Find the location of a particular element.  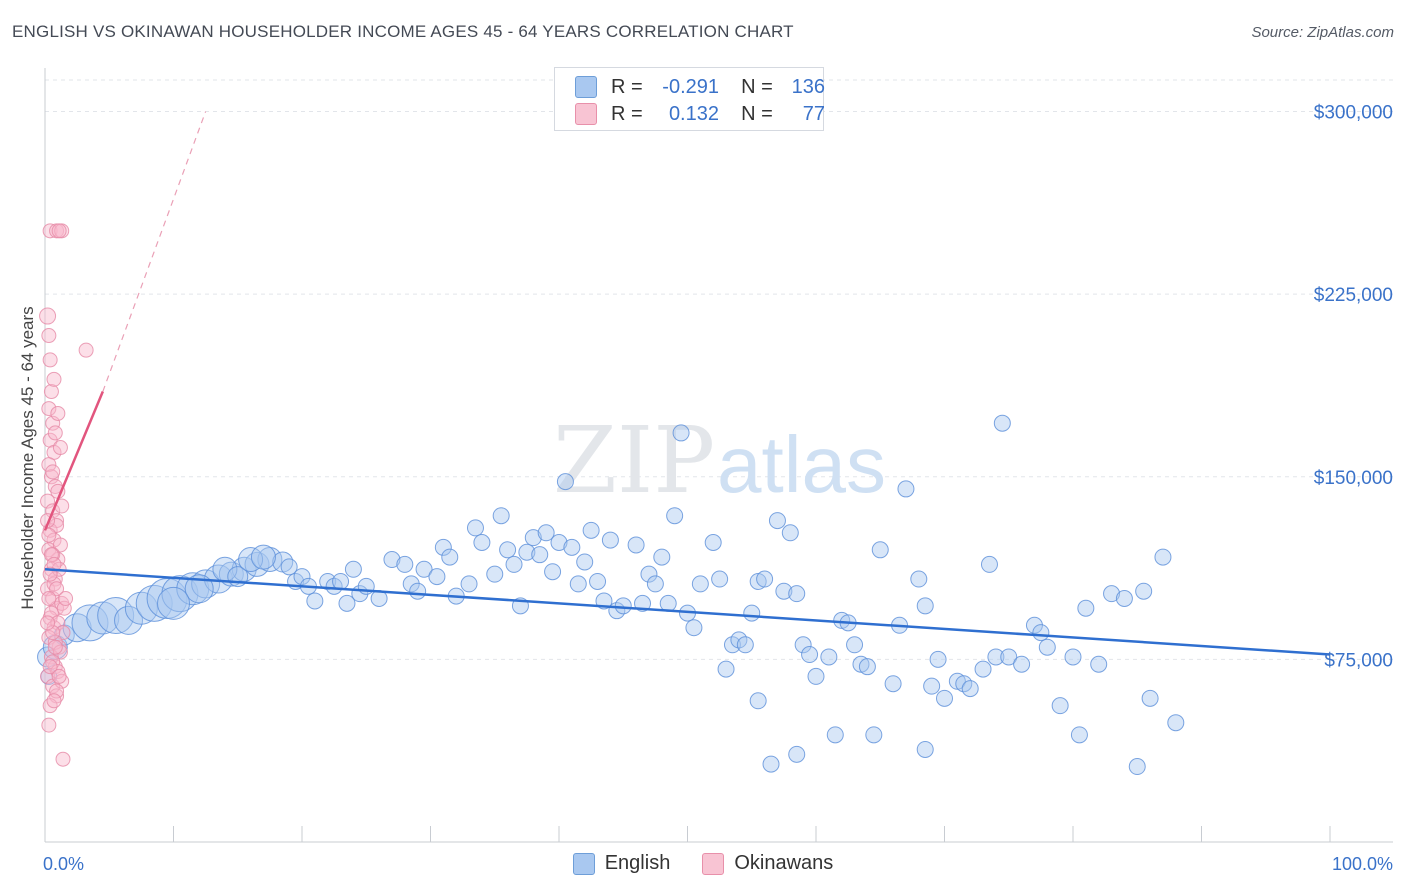

legend-item-english: English is located at coordinates (621, 863).